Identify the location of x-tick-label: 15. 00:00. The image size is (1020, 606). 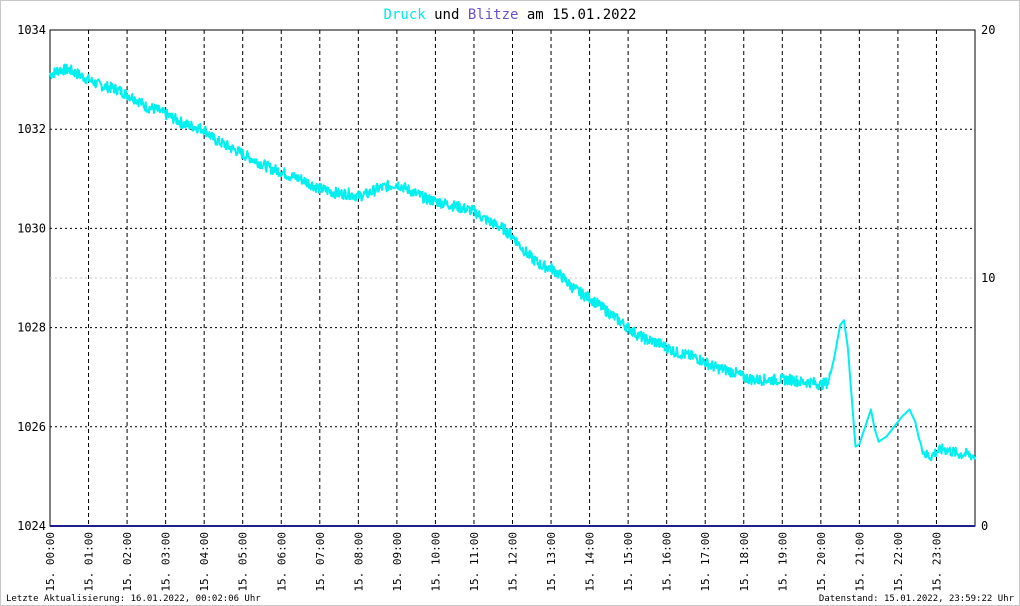
(50, 562).